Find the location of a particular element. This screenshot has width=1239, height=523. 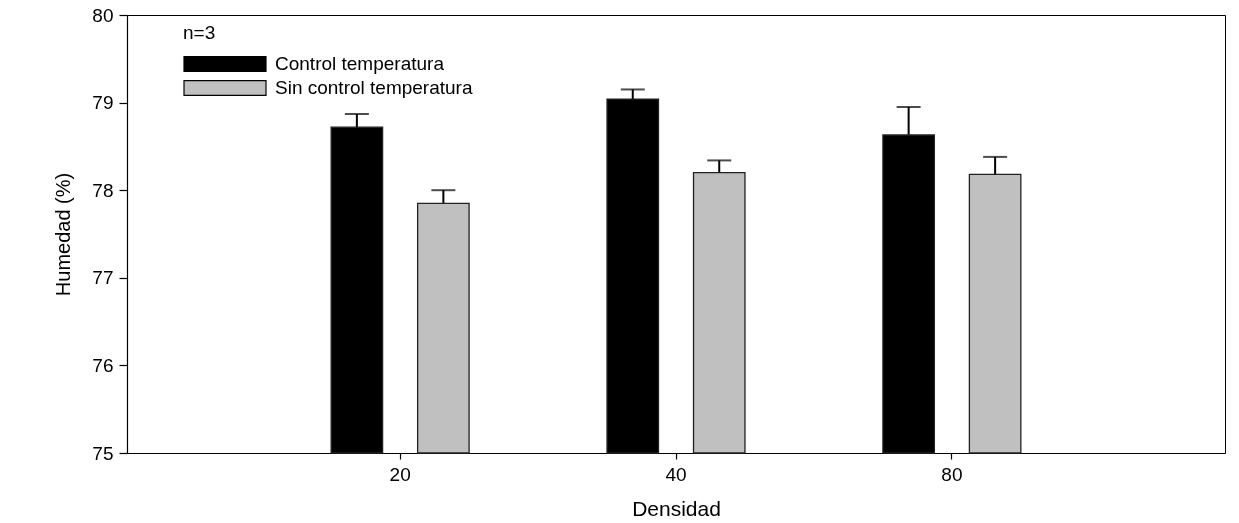

x-tick-label: 20 is located at coordinates (400, 474).